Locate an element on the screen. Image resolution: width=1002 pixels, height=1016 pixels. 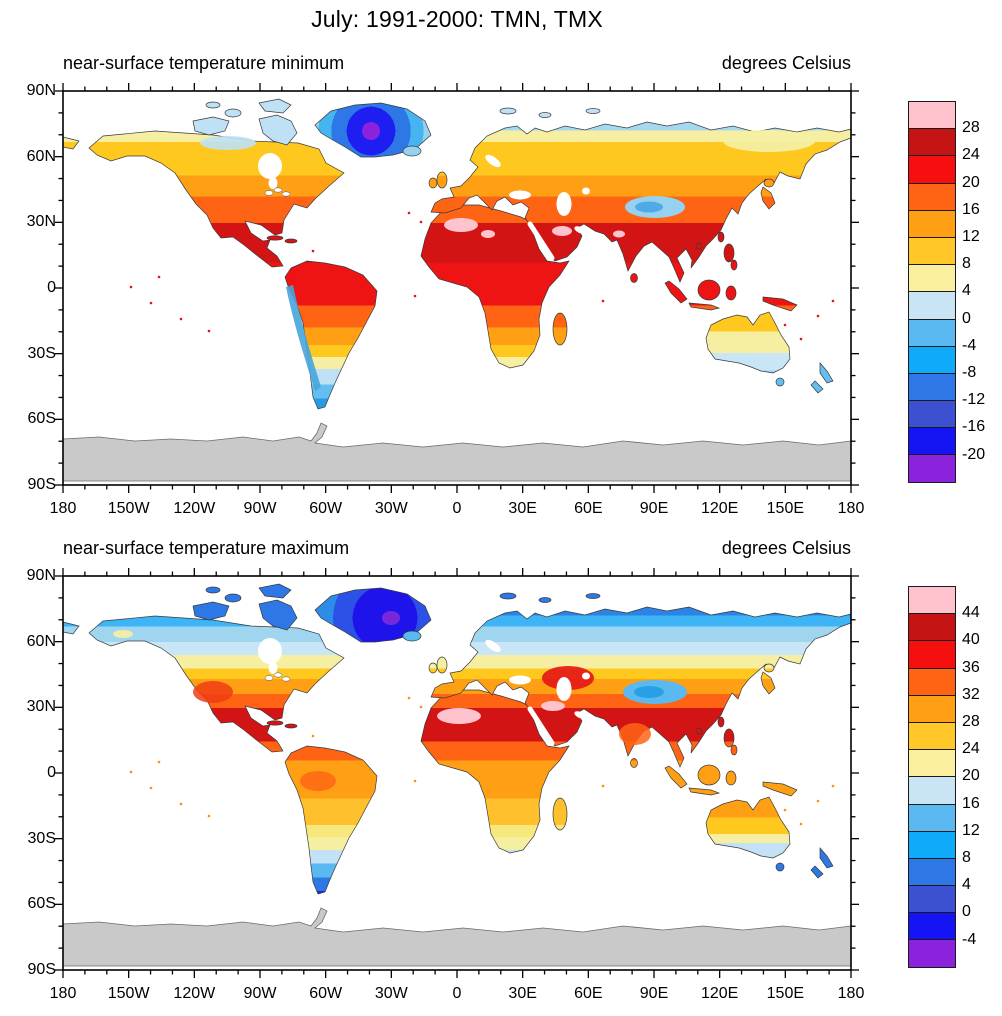
hudson-bay is located at coordinates (270, 651).